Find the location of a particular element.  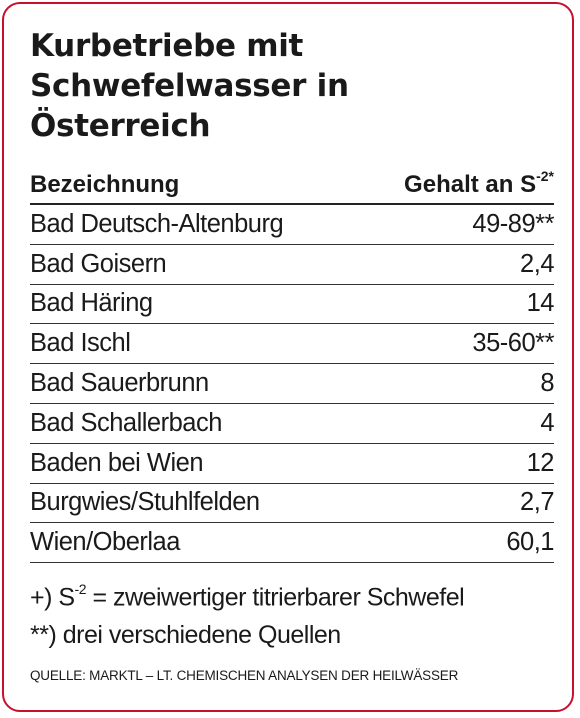

row-value: 8 is located at coordinates (547, 383).